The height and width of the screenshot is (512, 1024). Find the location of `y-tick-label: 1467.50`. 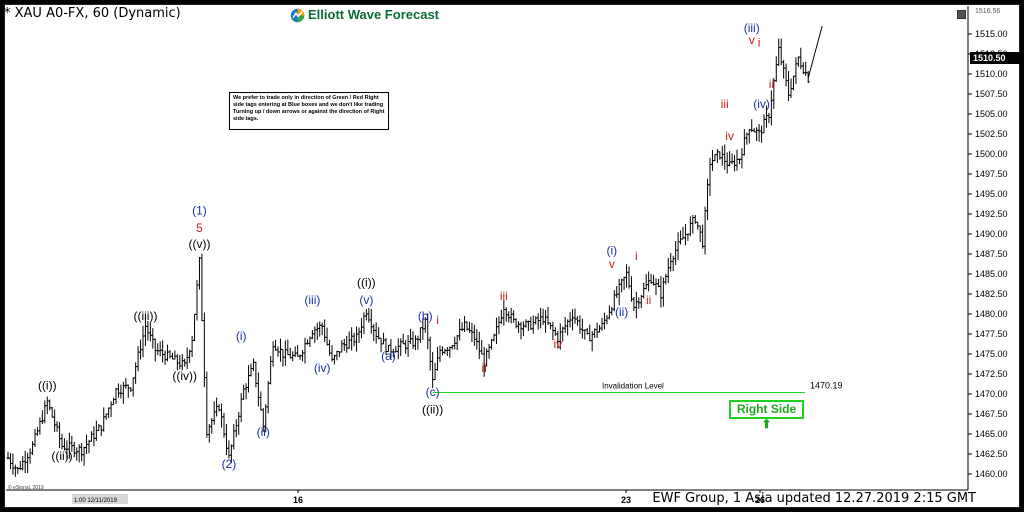

y-tick-label: 1467.50 is located at coordinates (991, 414).